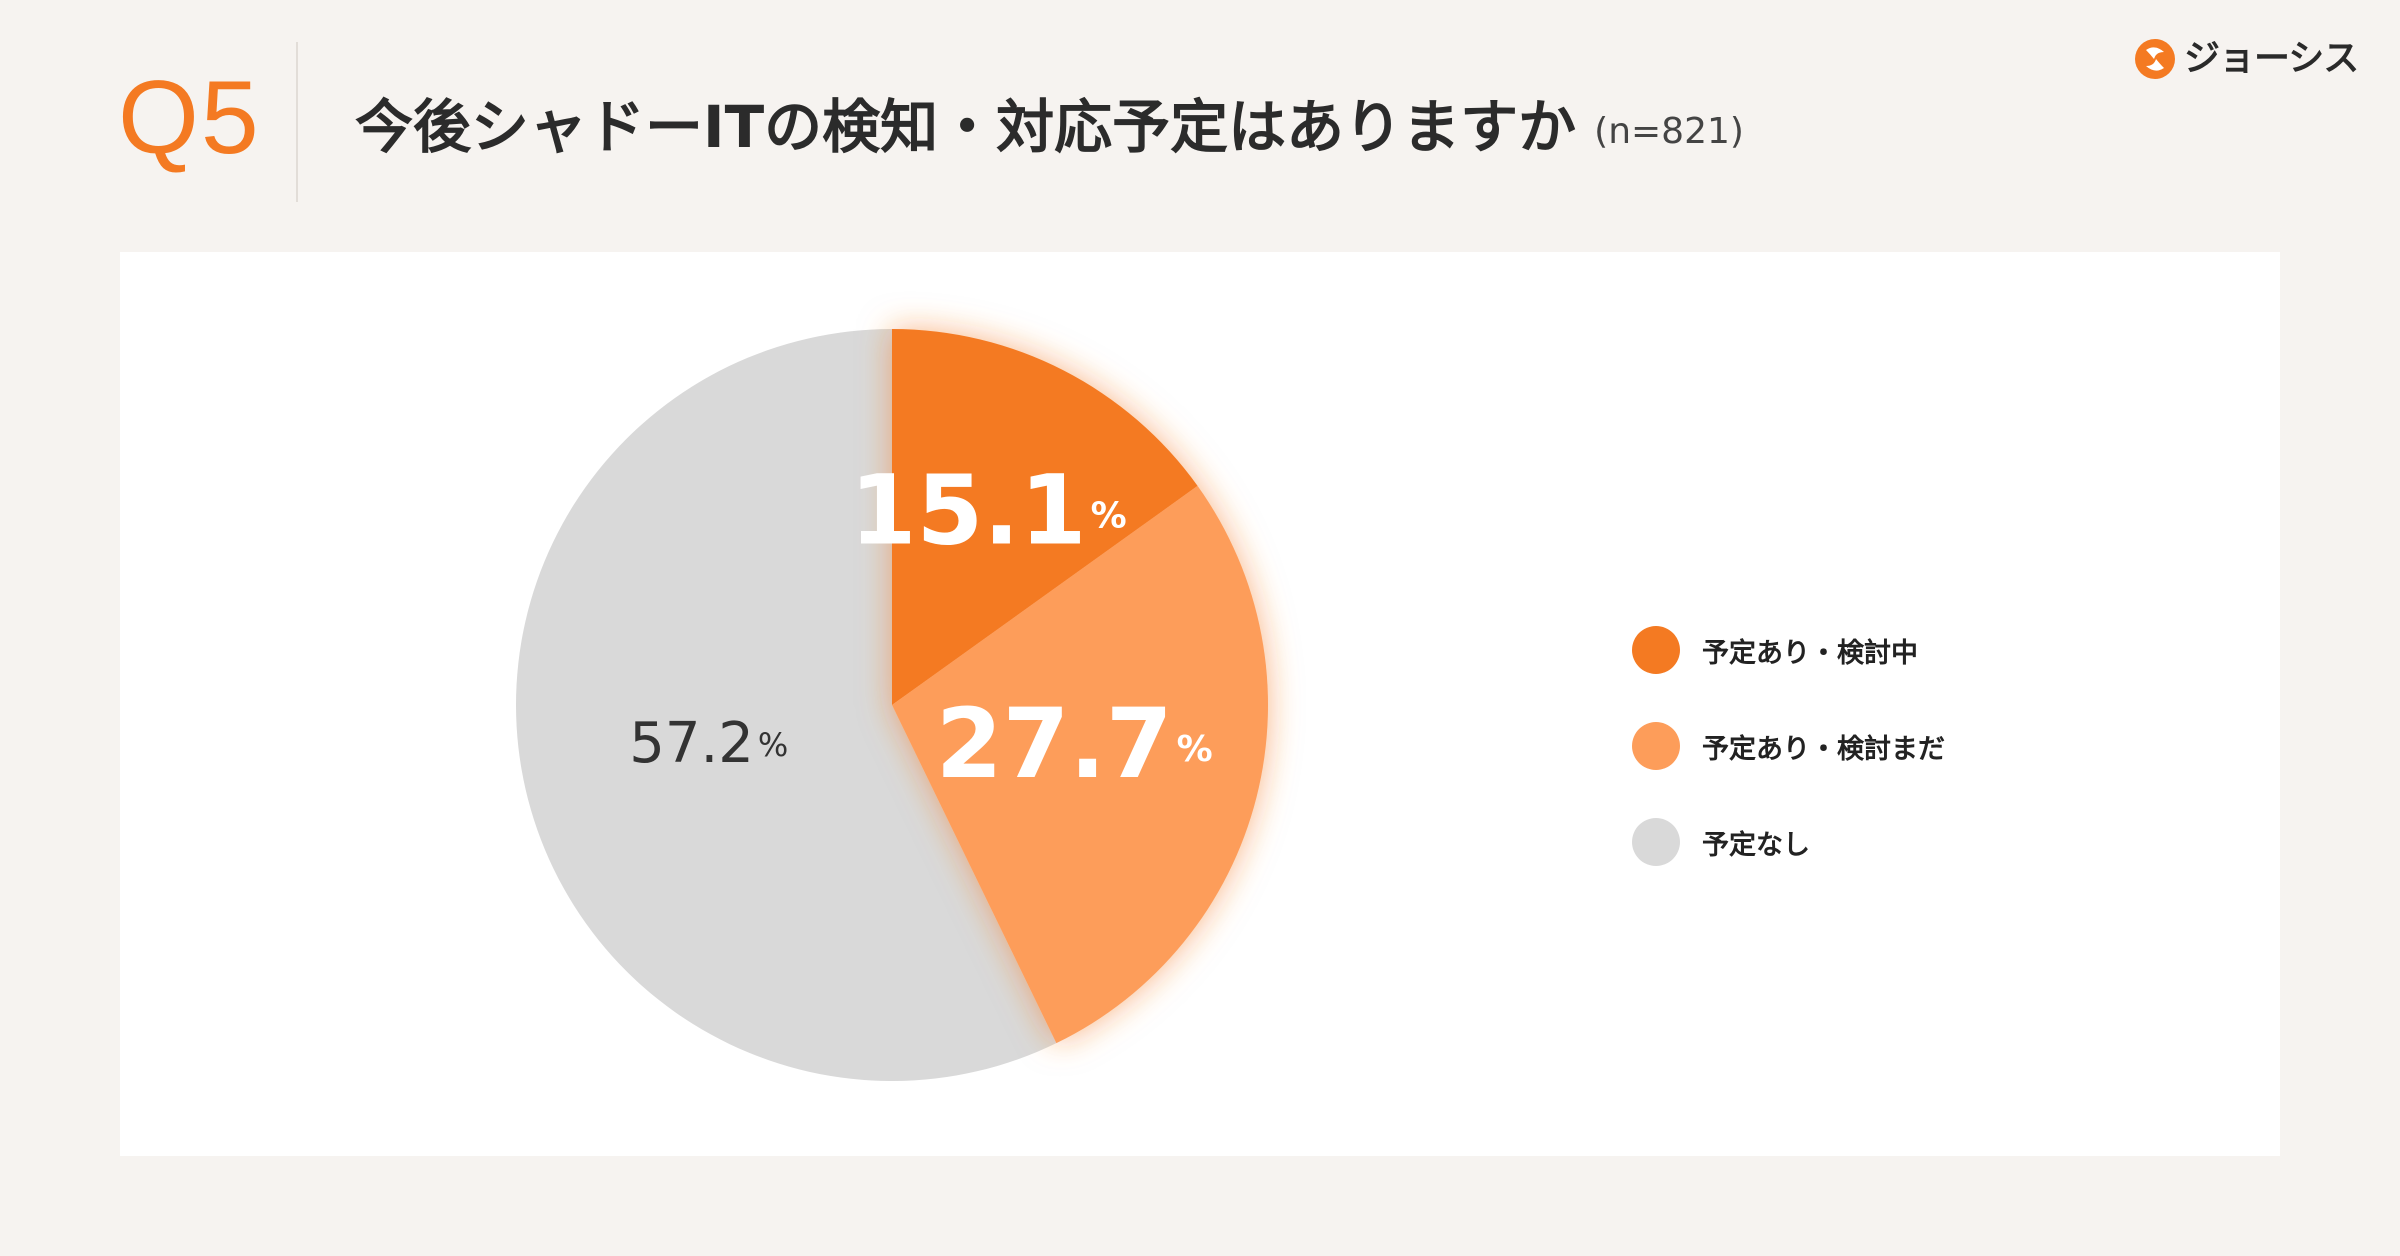  I want to click on legend-item-2: 予定あり・検討まだ, so click(1788, 746).